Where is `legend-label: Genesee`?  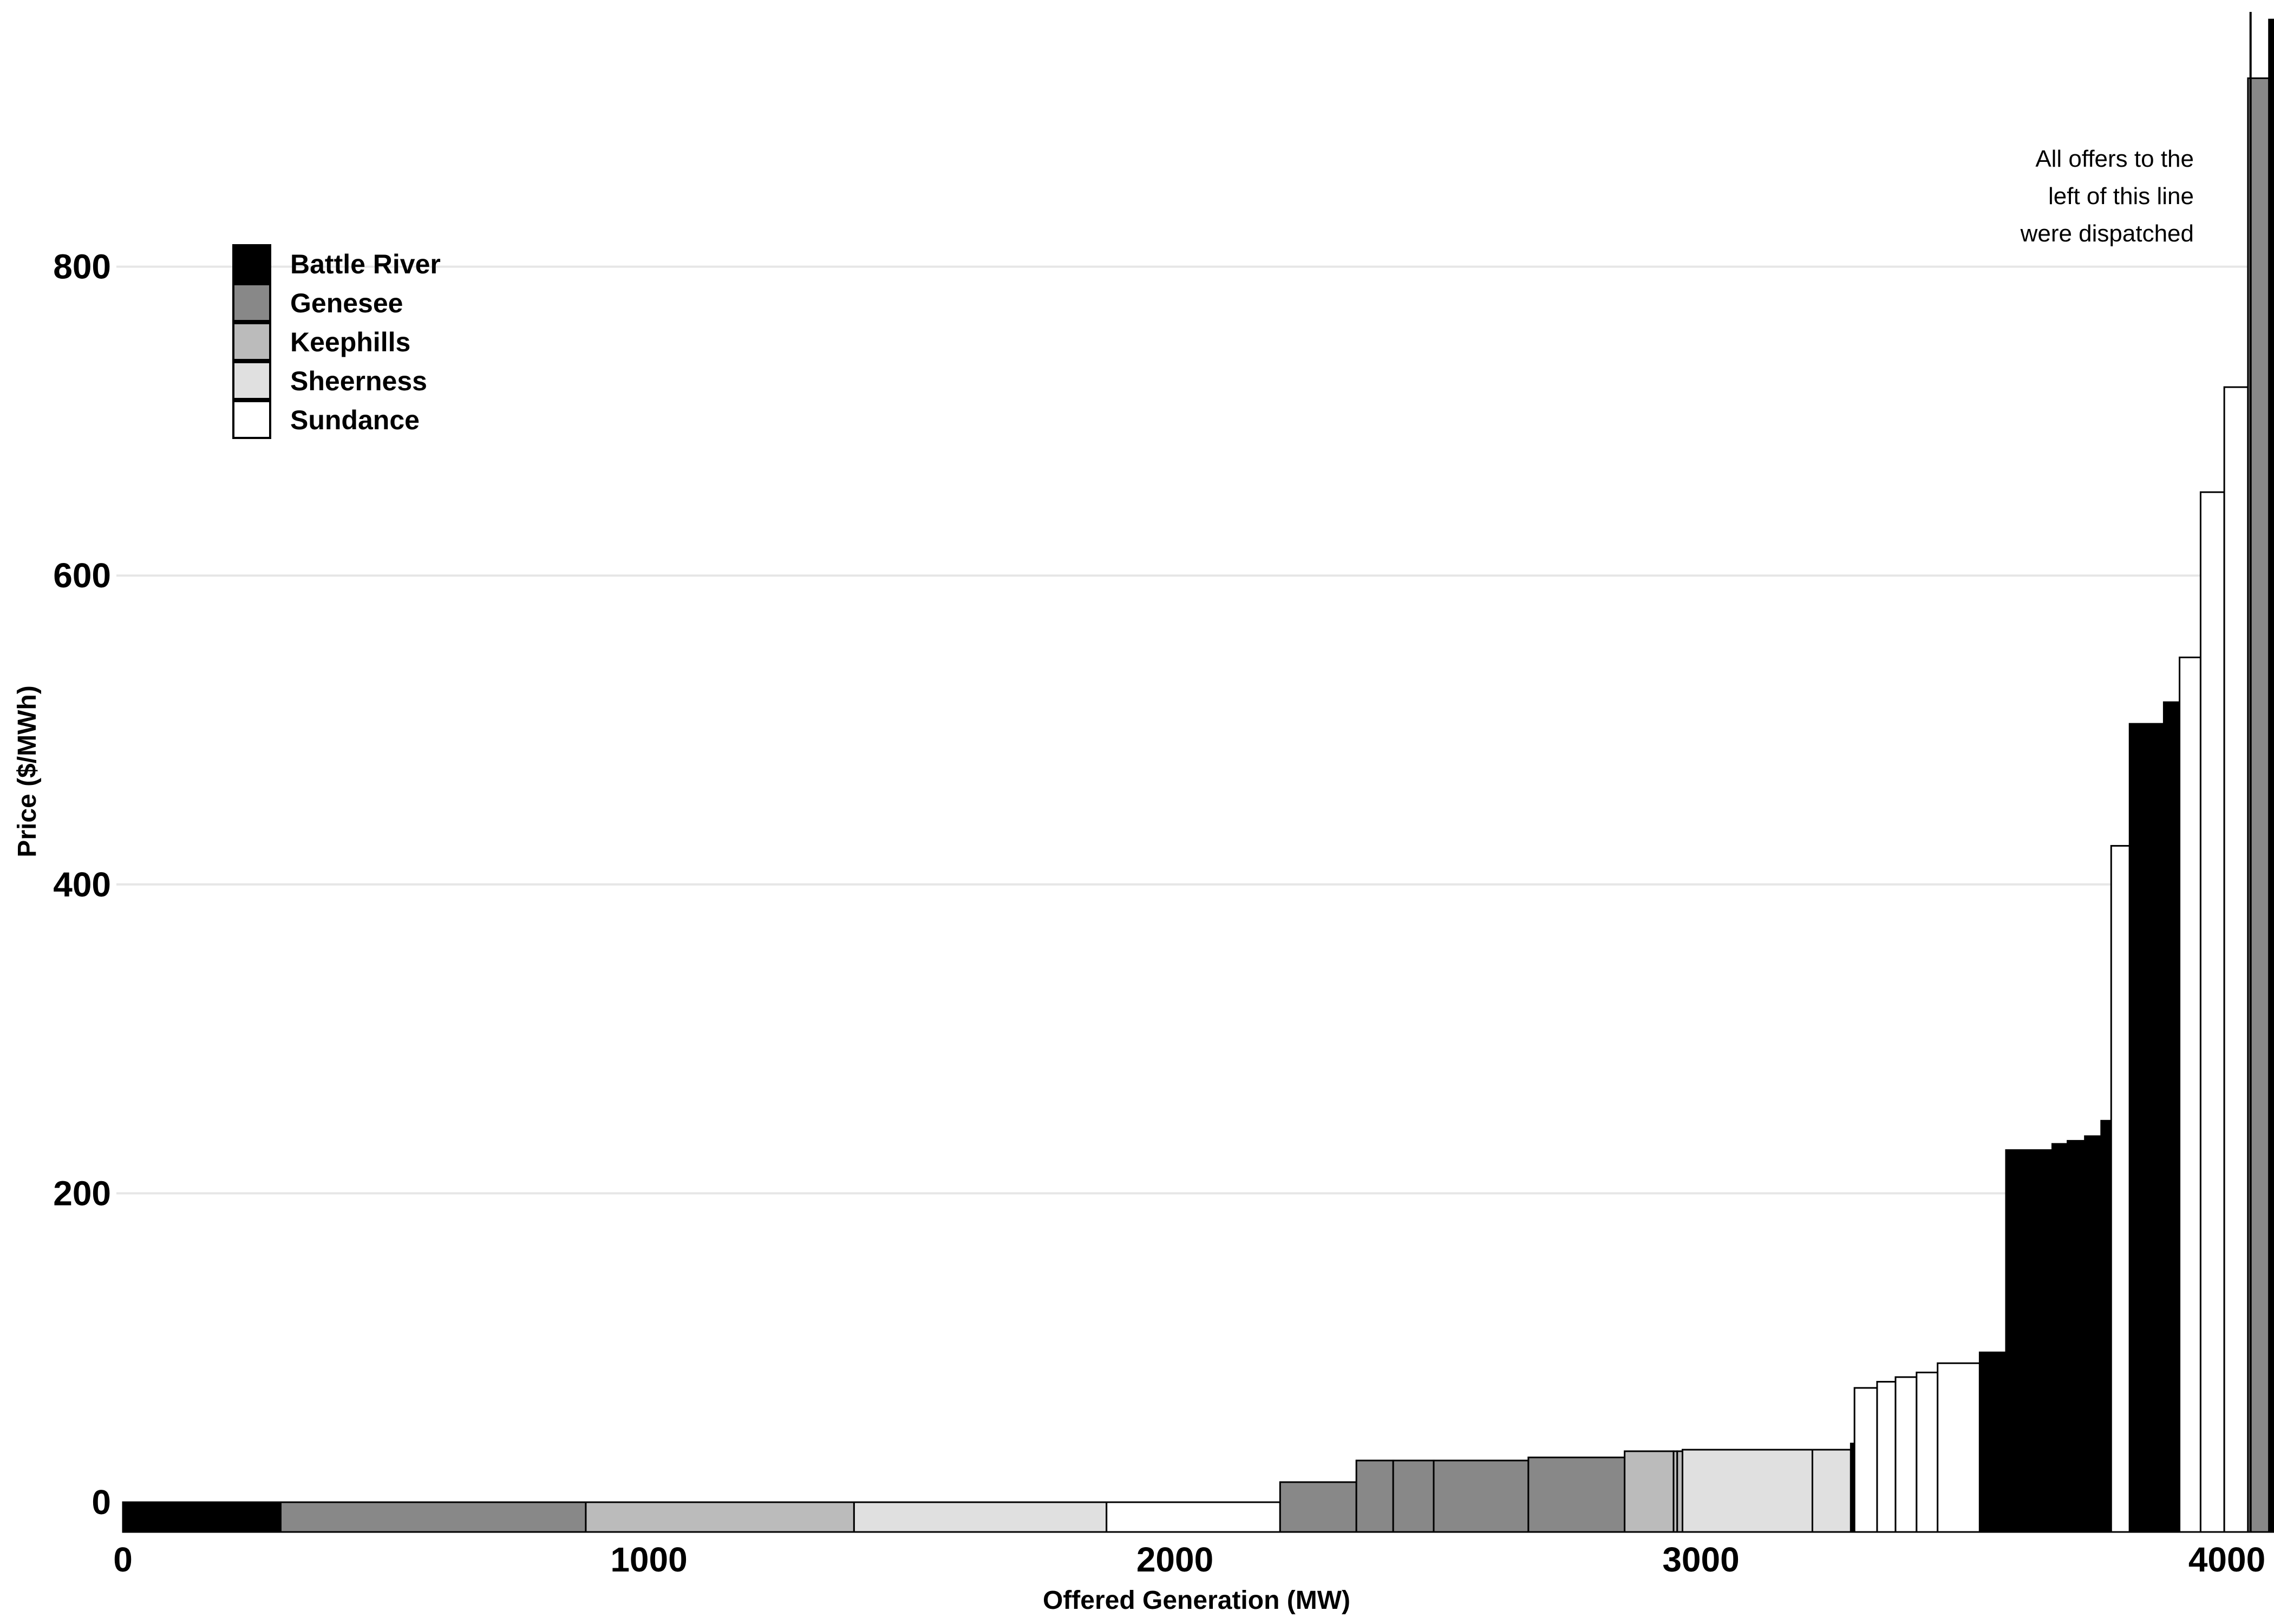 legend-label: Genesee is located at coordinates (347, 303).